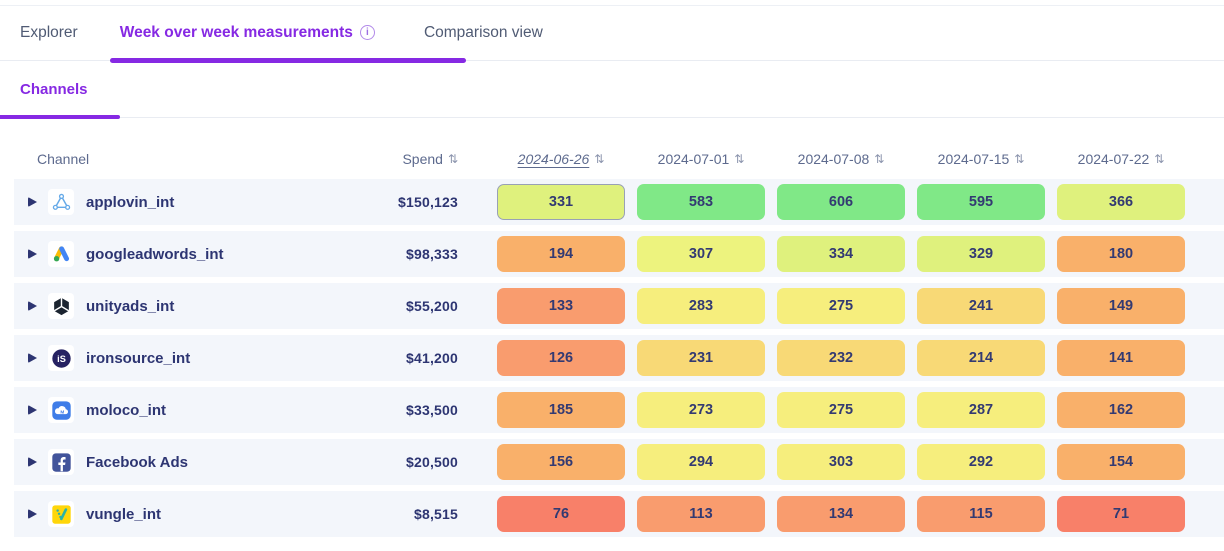 This screenshot has height=551, width=1224. Describe the element at coordinates (561, 358) in the screenshot. I see `value-cell: 126` at that location.